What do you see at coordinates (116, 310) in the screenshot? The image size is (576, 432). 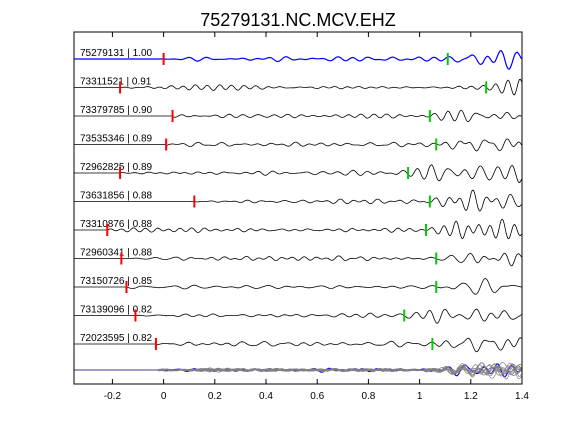 I see `trace-label: 73139096 | 0.82` at bounding box center [116, 310].